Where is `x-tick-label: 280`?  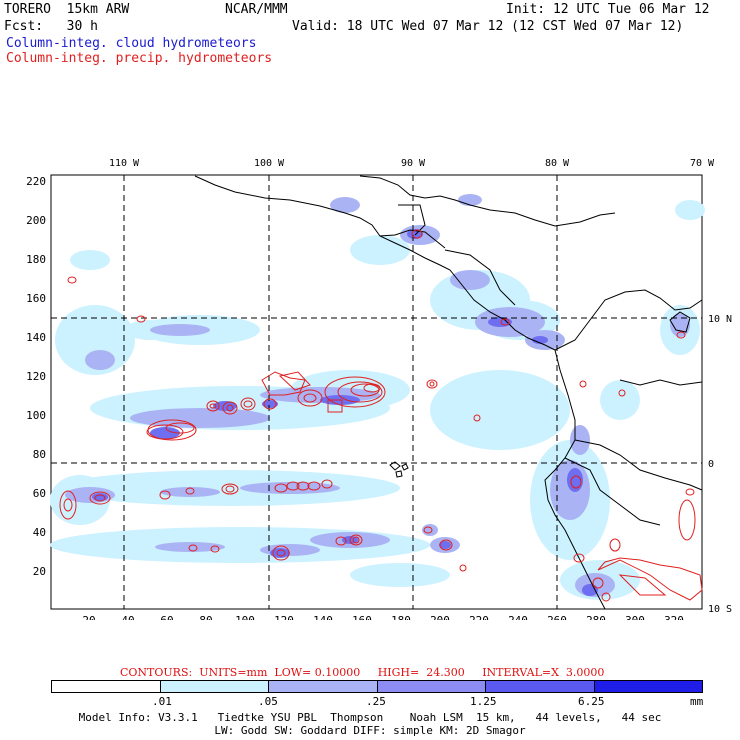
x-tick-label: 280 is located at coordinates (596, 617).